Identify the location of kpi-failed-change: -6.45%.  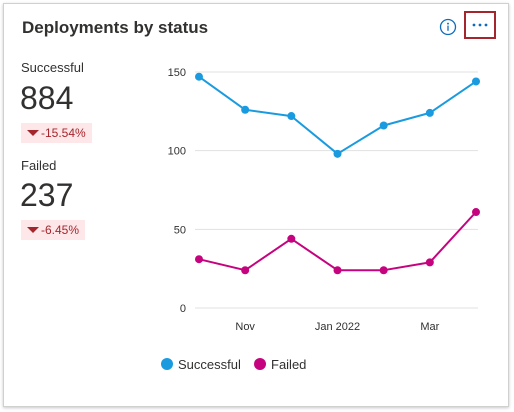
(60, 230).